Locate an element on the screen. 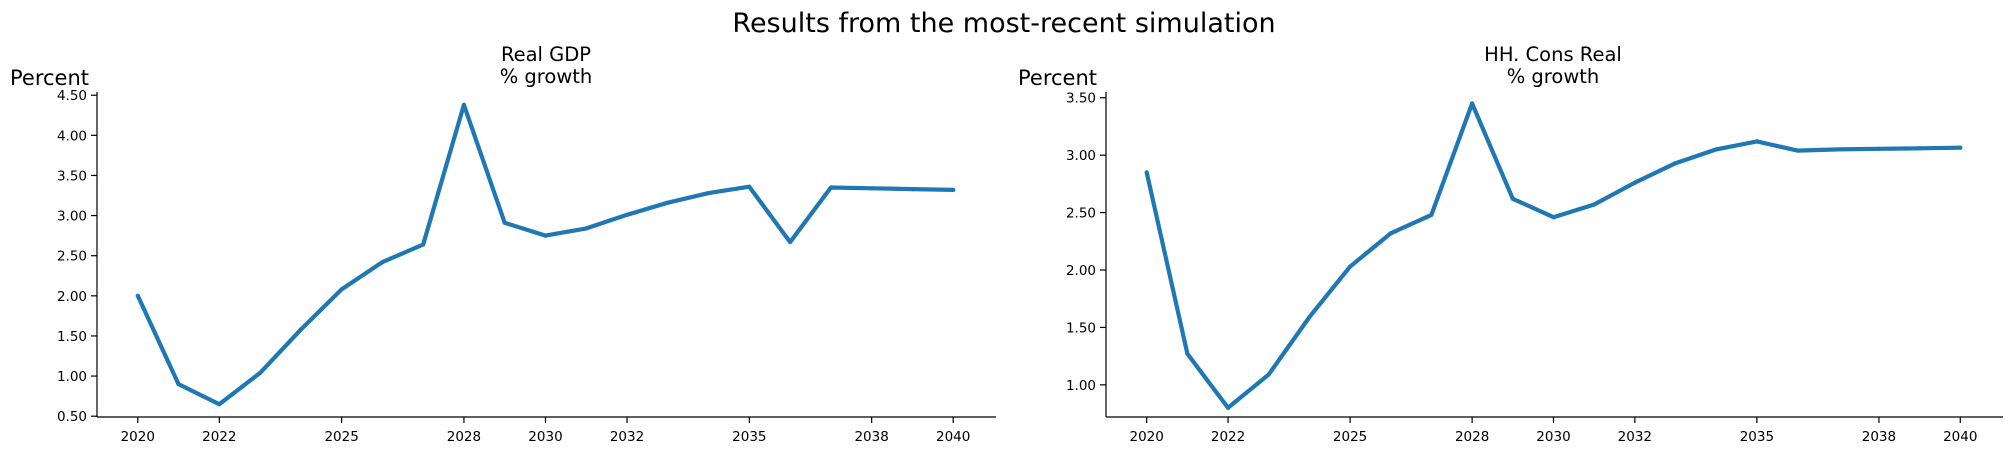 This screenshot has width=2009, height=449. y-tick-label: 4.00 is located at coordinates (72, 136).